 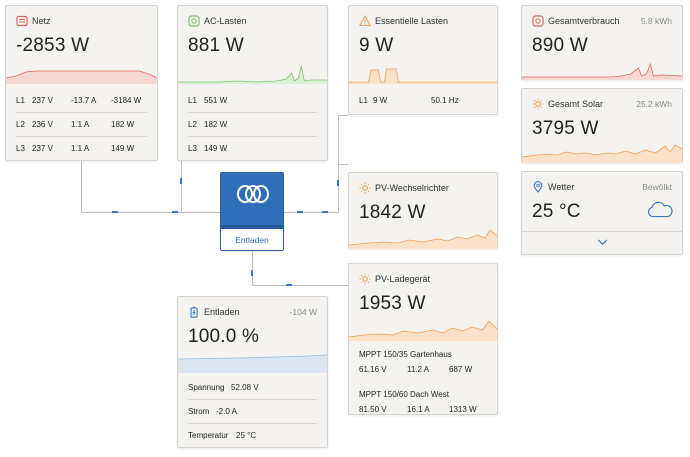 What do you see at coordinates (343, 164) in the screenshot?
I see `wire-pvw-h` at bounding box center [343, 164].